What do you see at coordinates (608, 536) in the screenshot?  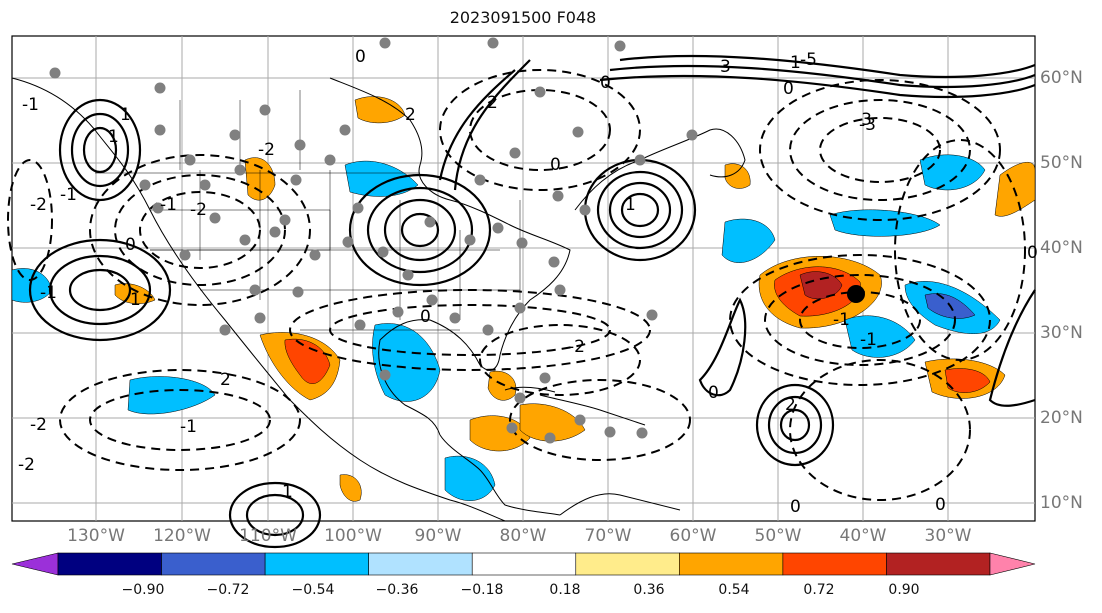 I see `lon-label: 70°W` at bounding box center [608, 536].